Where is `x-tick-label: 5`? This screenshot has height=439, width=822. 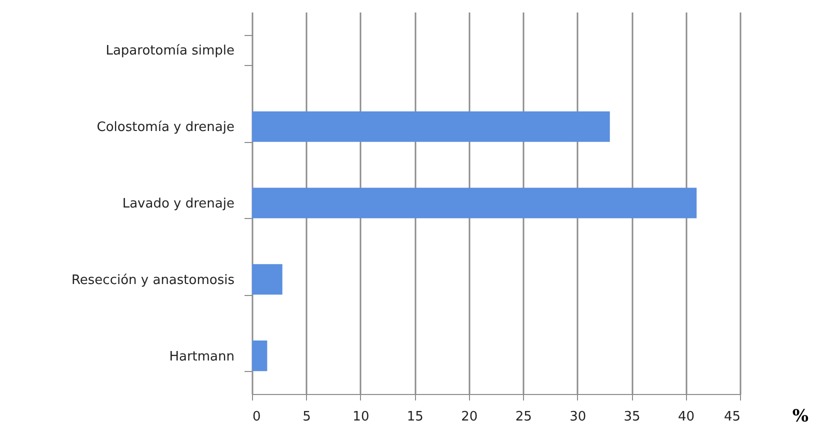 x-tick-label: 5 is located at coordinates (306, 417).